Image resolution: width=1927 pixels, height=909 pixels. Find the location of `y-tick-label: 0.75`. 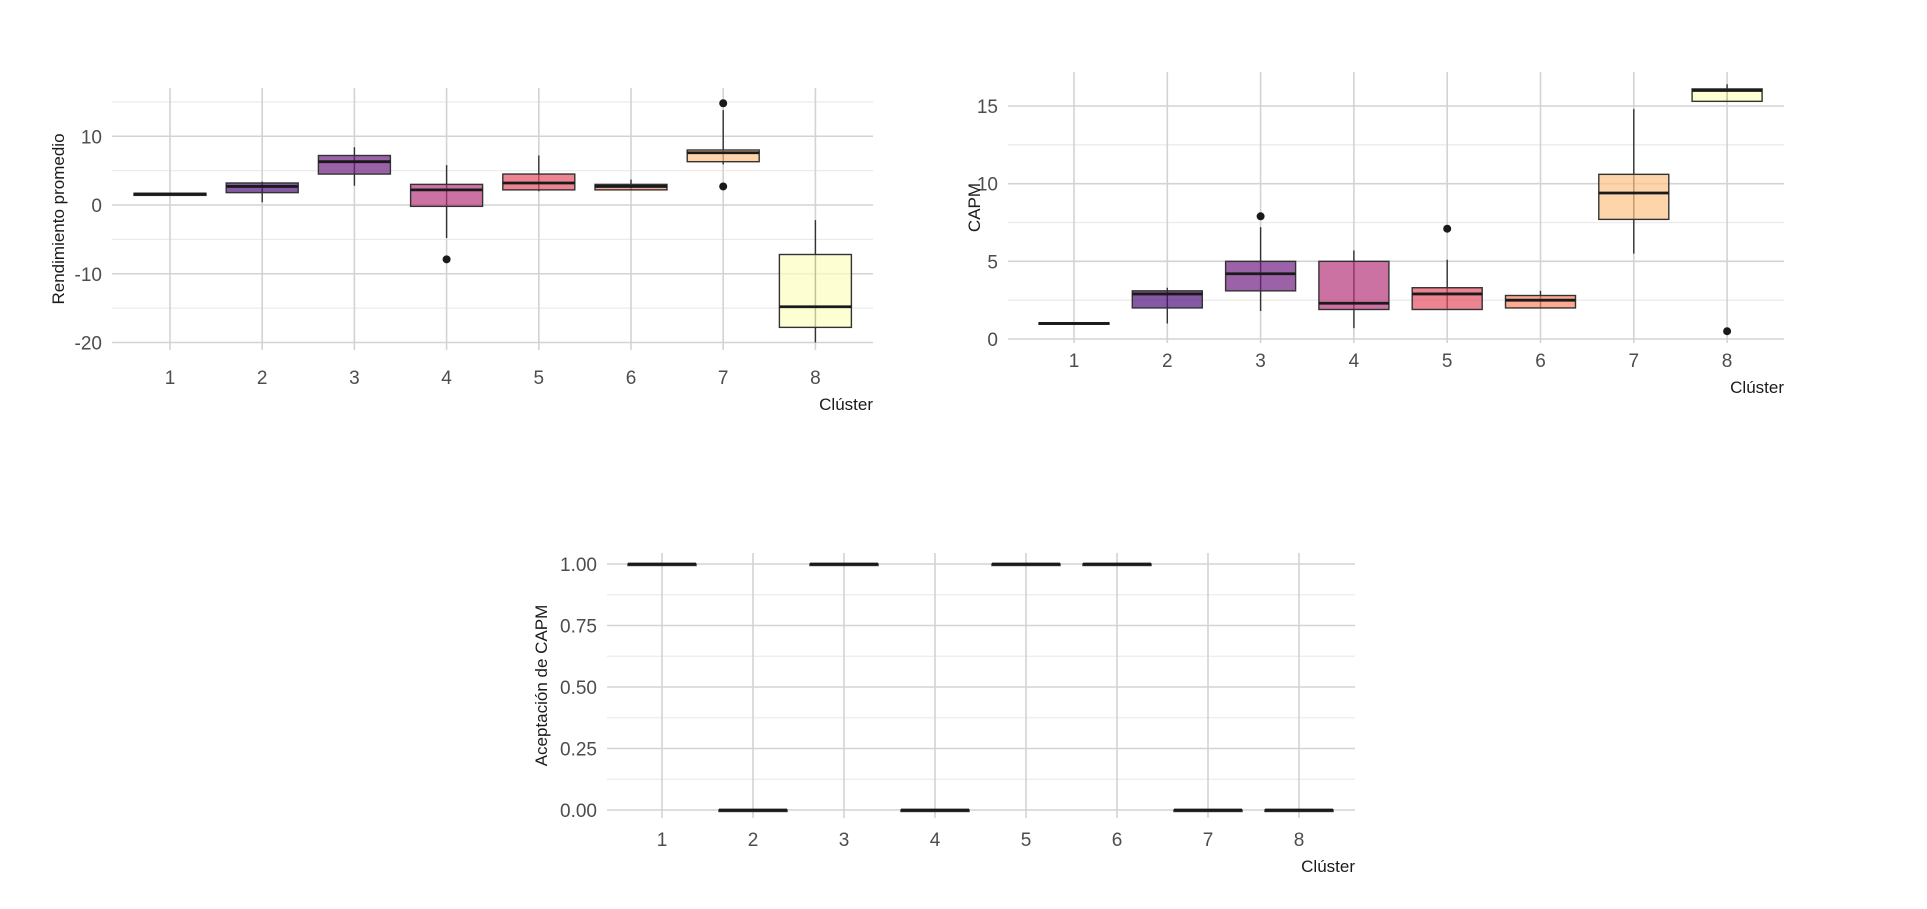

y-tick-label: 0.75 is located at coordinates (578, 627).